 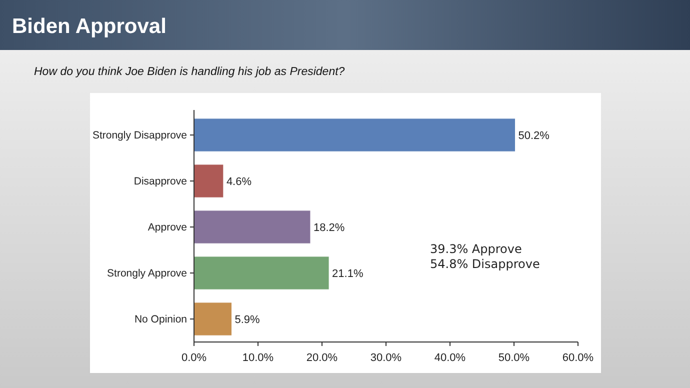 I want to click on x-tick-label: 10.0%, so click(x=258, y=358).